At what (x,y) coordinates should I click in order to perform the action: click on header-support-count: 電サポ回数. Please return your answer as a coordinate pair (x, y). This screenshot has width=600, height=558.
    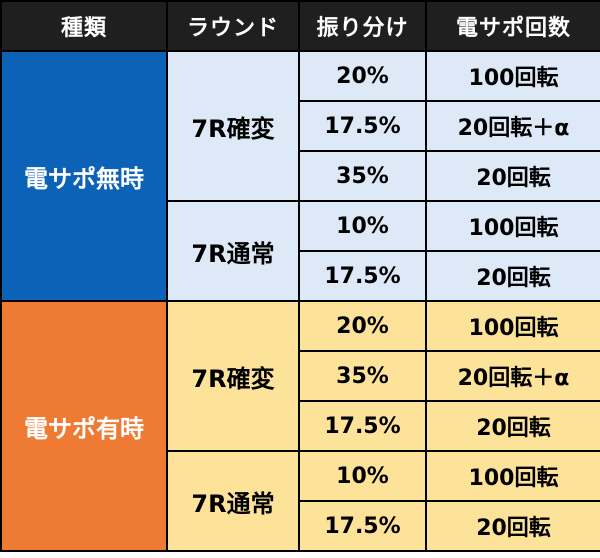
    Looking at the image, I should click on (512, 26).